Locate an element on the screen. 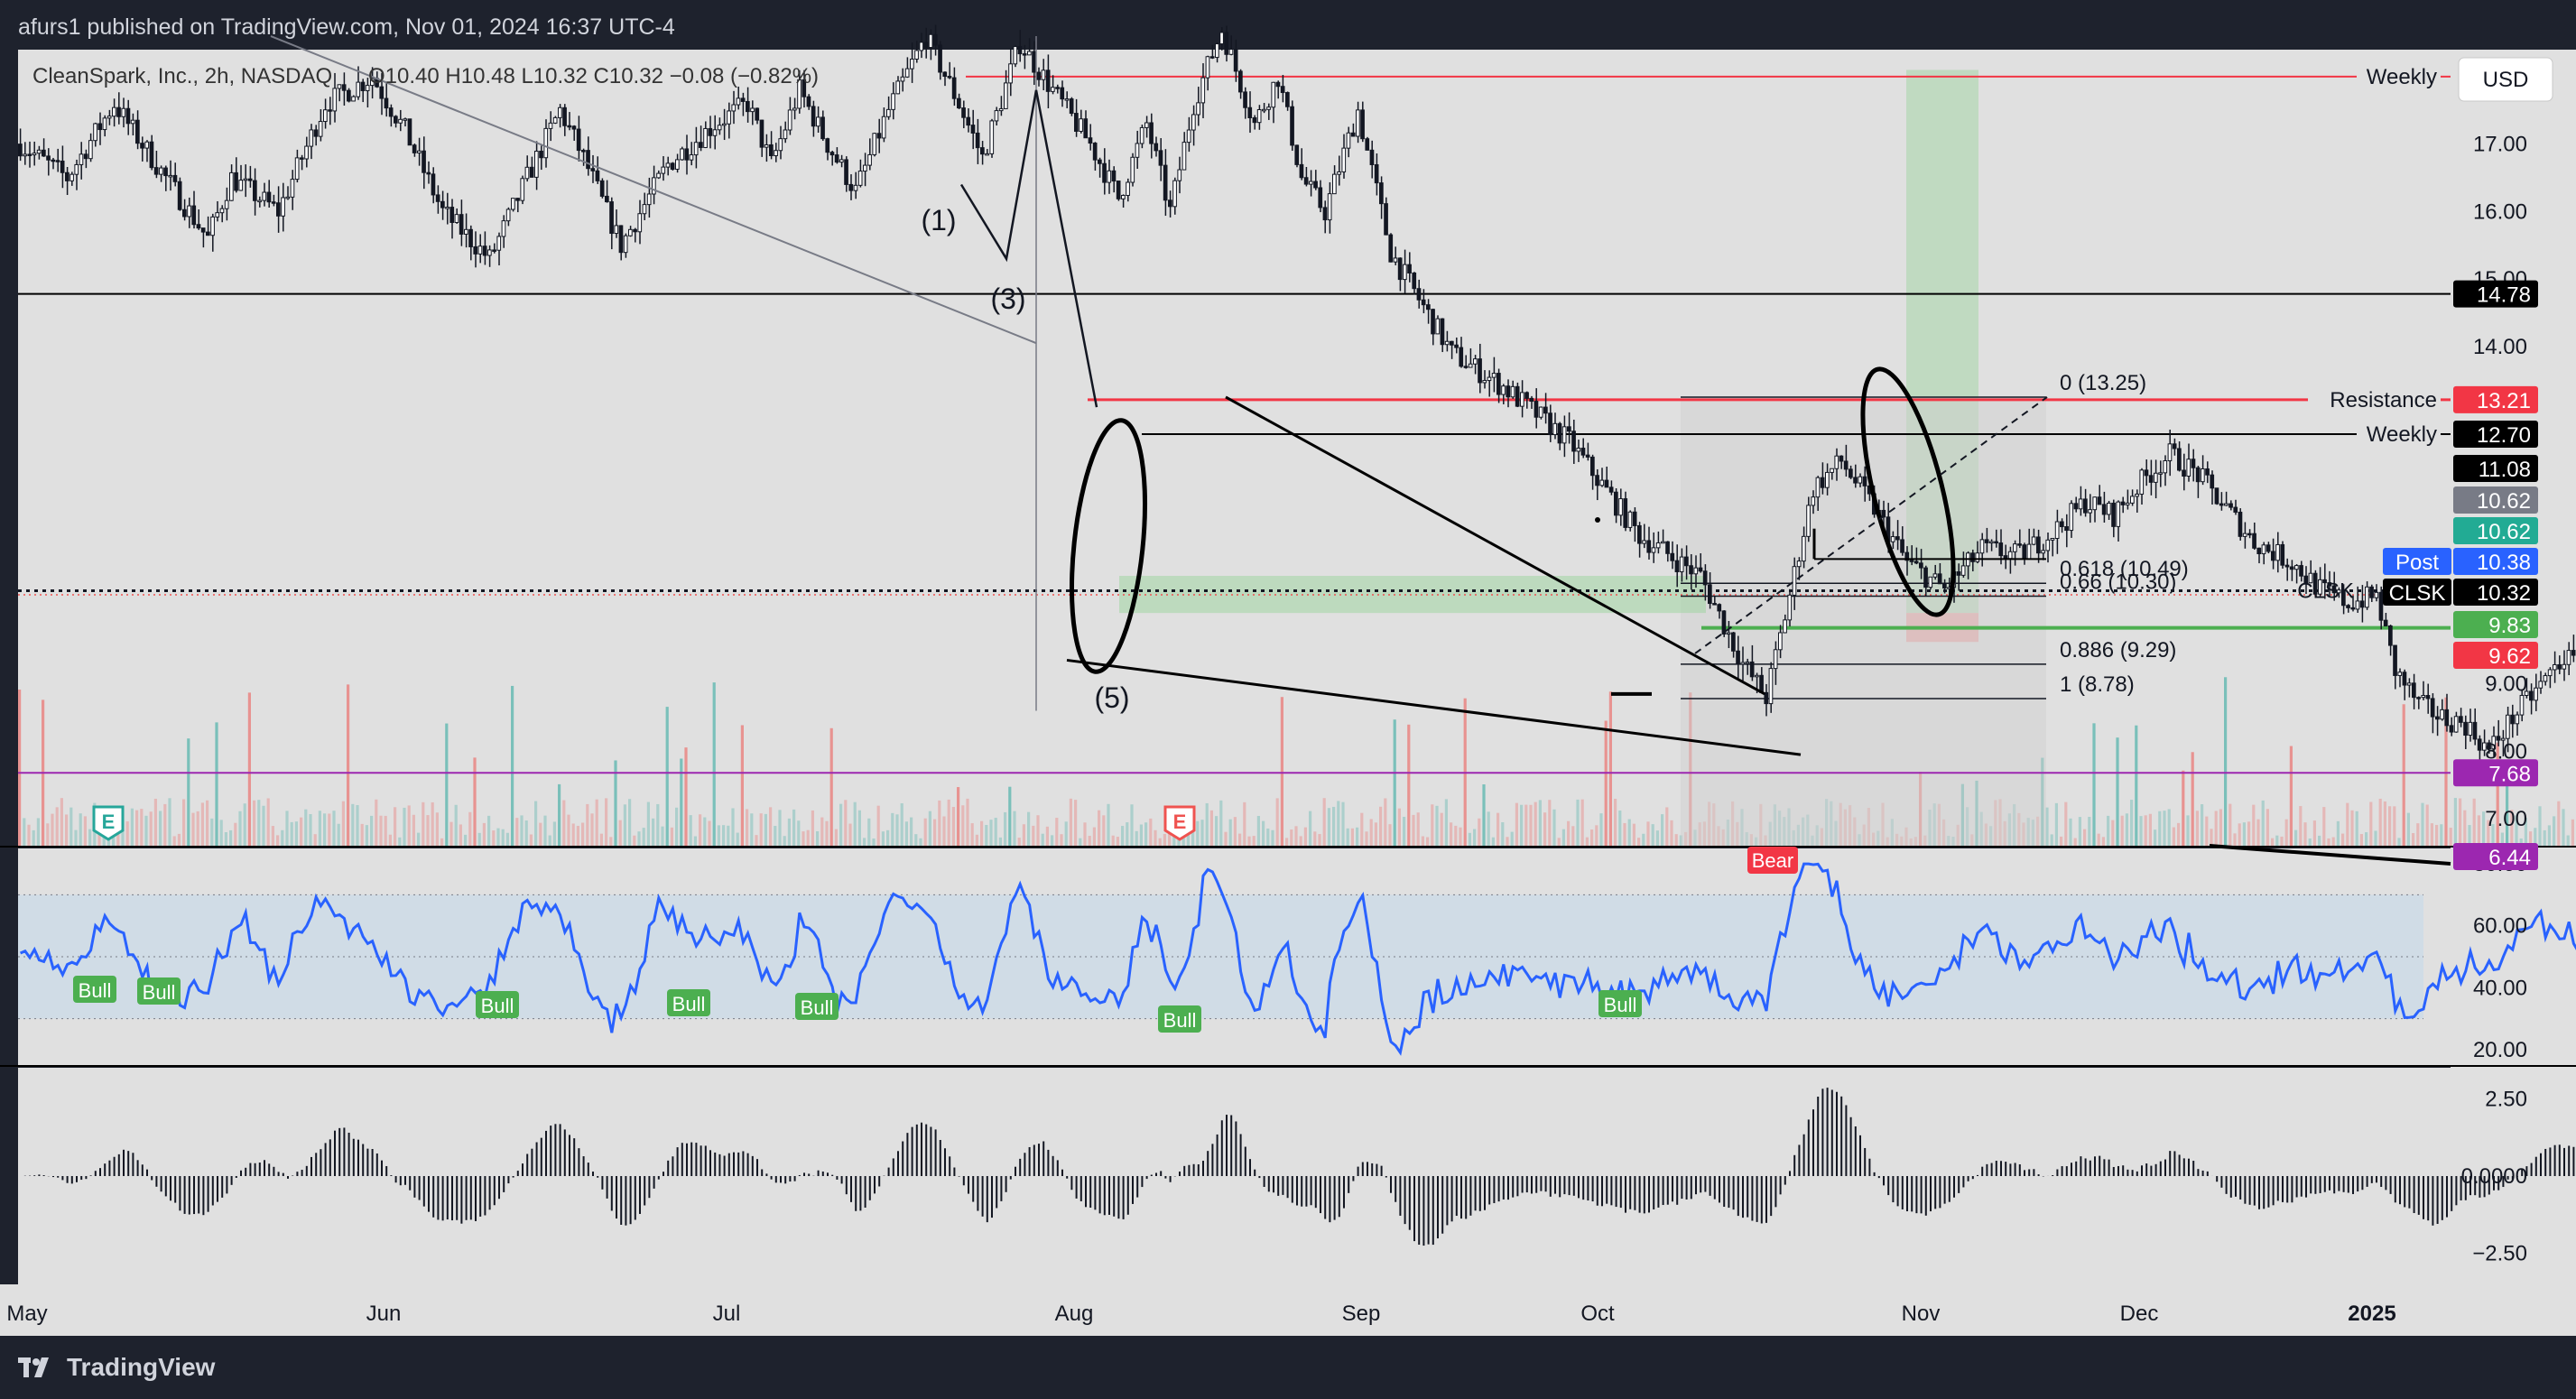  price-badge-label: 12.70 is located at coordinates (2504, 435).